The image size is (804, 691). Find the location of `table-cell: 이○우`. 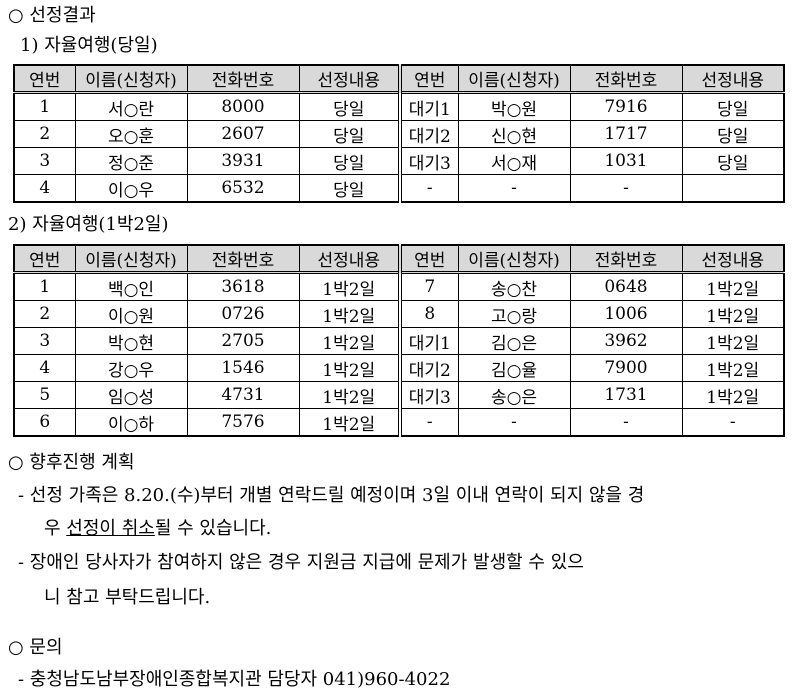

table-cell: 이○우 is located at coordinates (131, 188).